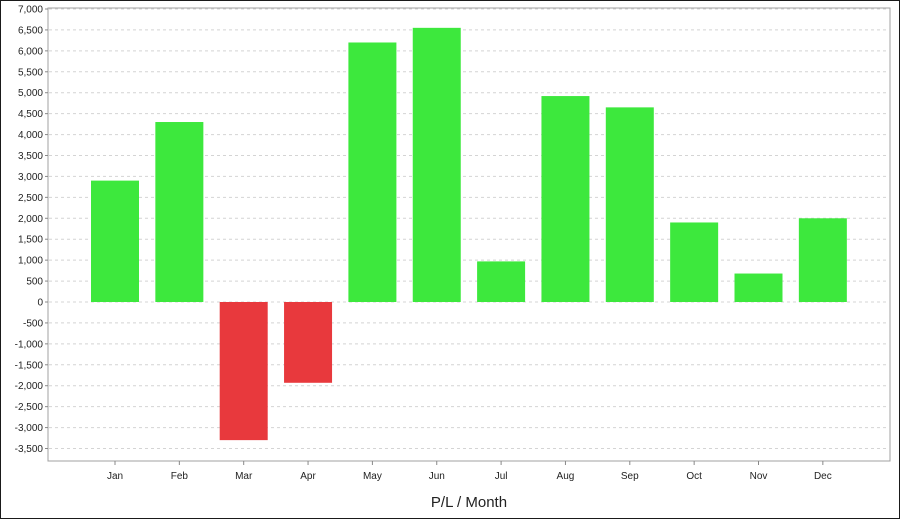 The height and width of the screenshot is (519, 900). Describe the element at coordinates (30, 135) in the screenshot. I see `y-tick-label: 4,000` at that location.